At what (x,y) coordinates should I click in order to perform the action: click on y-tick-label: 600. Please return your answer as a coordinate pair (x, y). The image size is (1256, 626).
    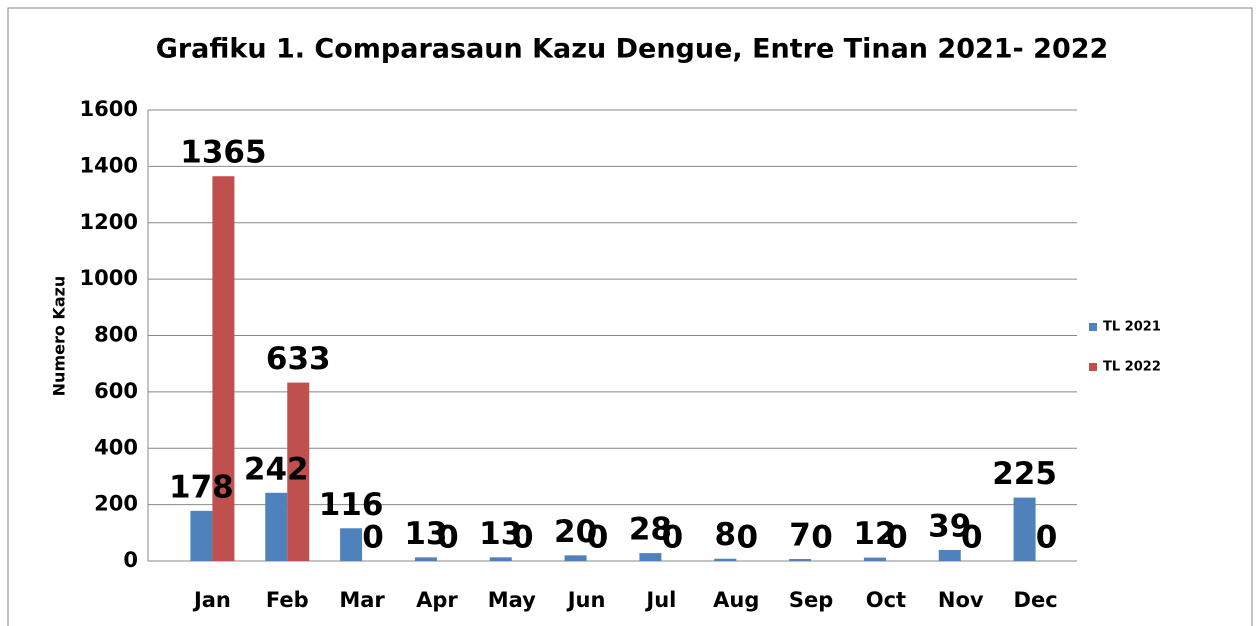
    Looking at the image, I should click on (116, 391).